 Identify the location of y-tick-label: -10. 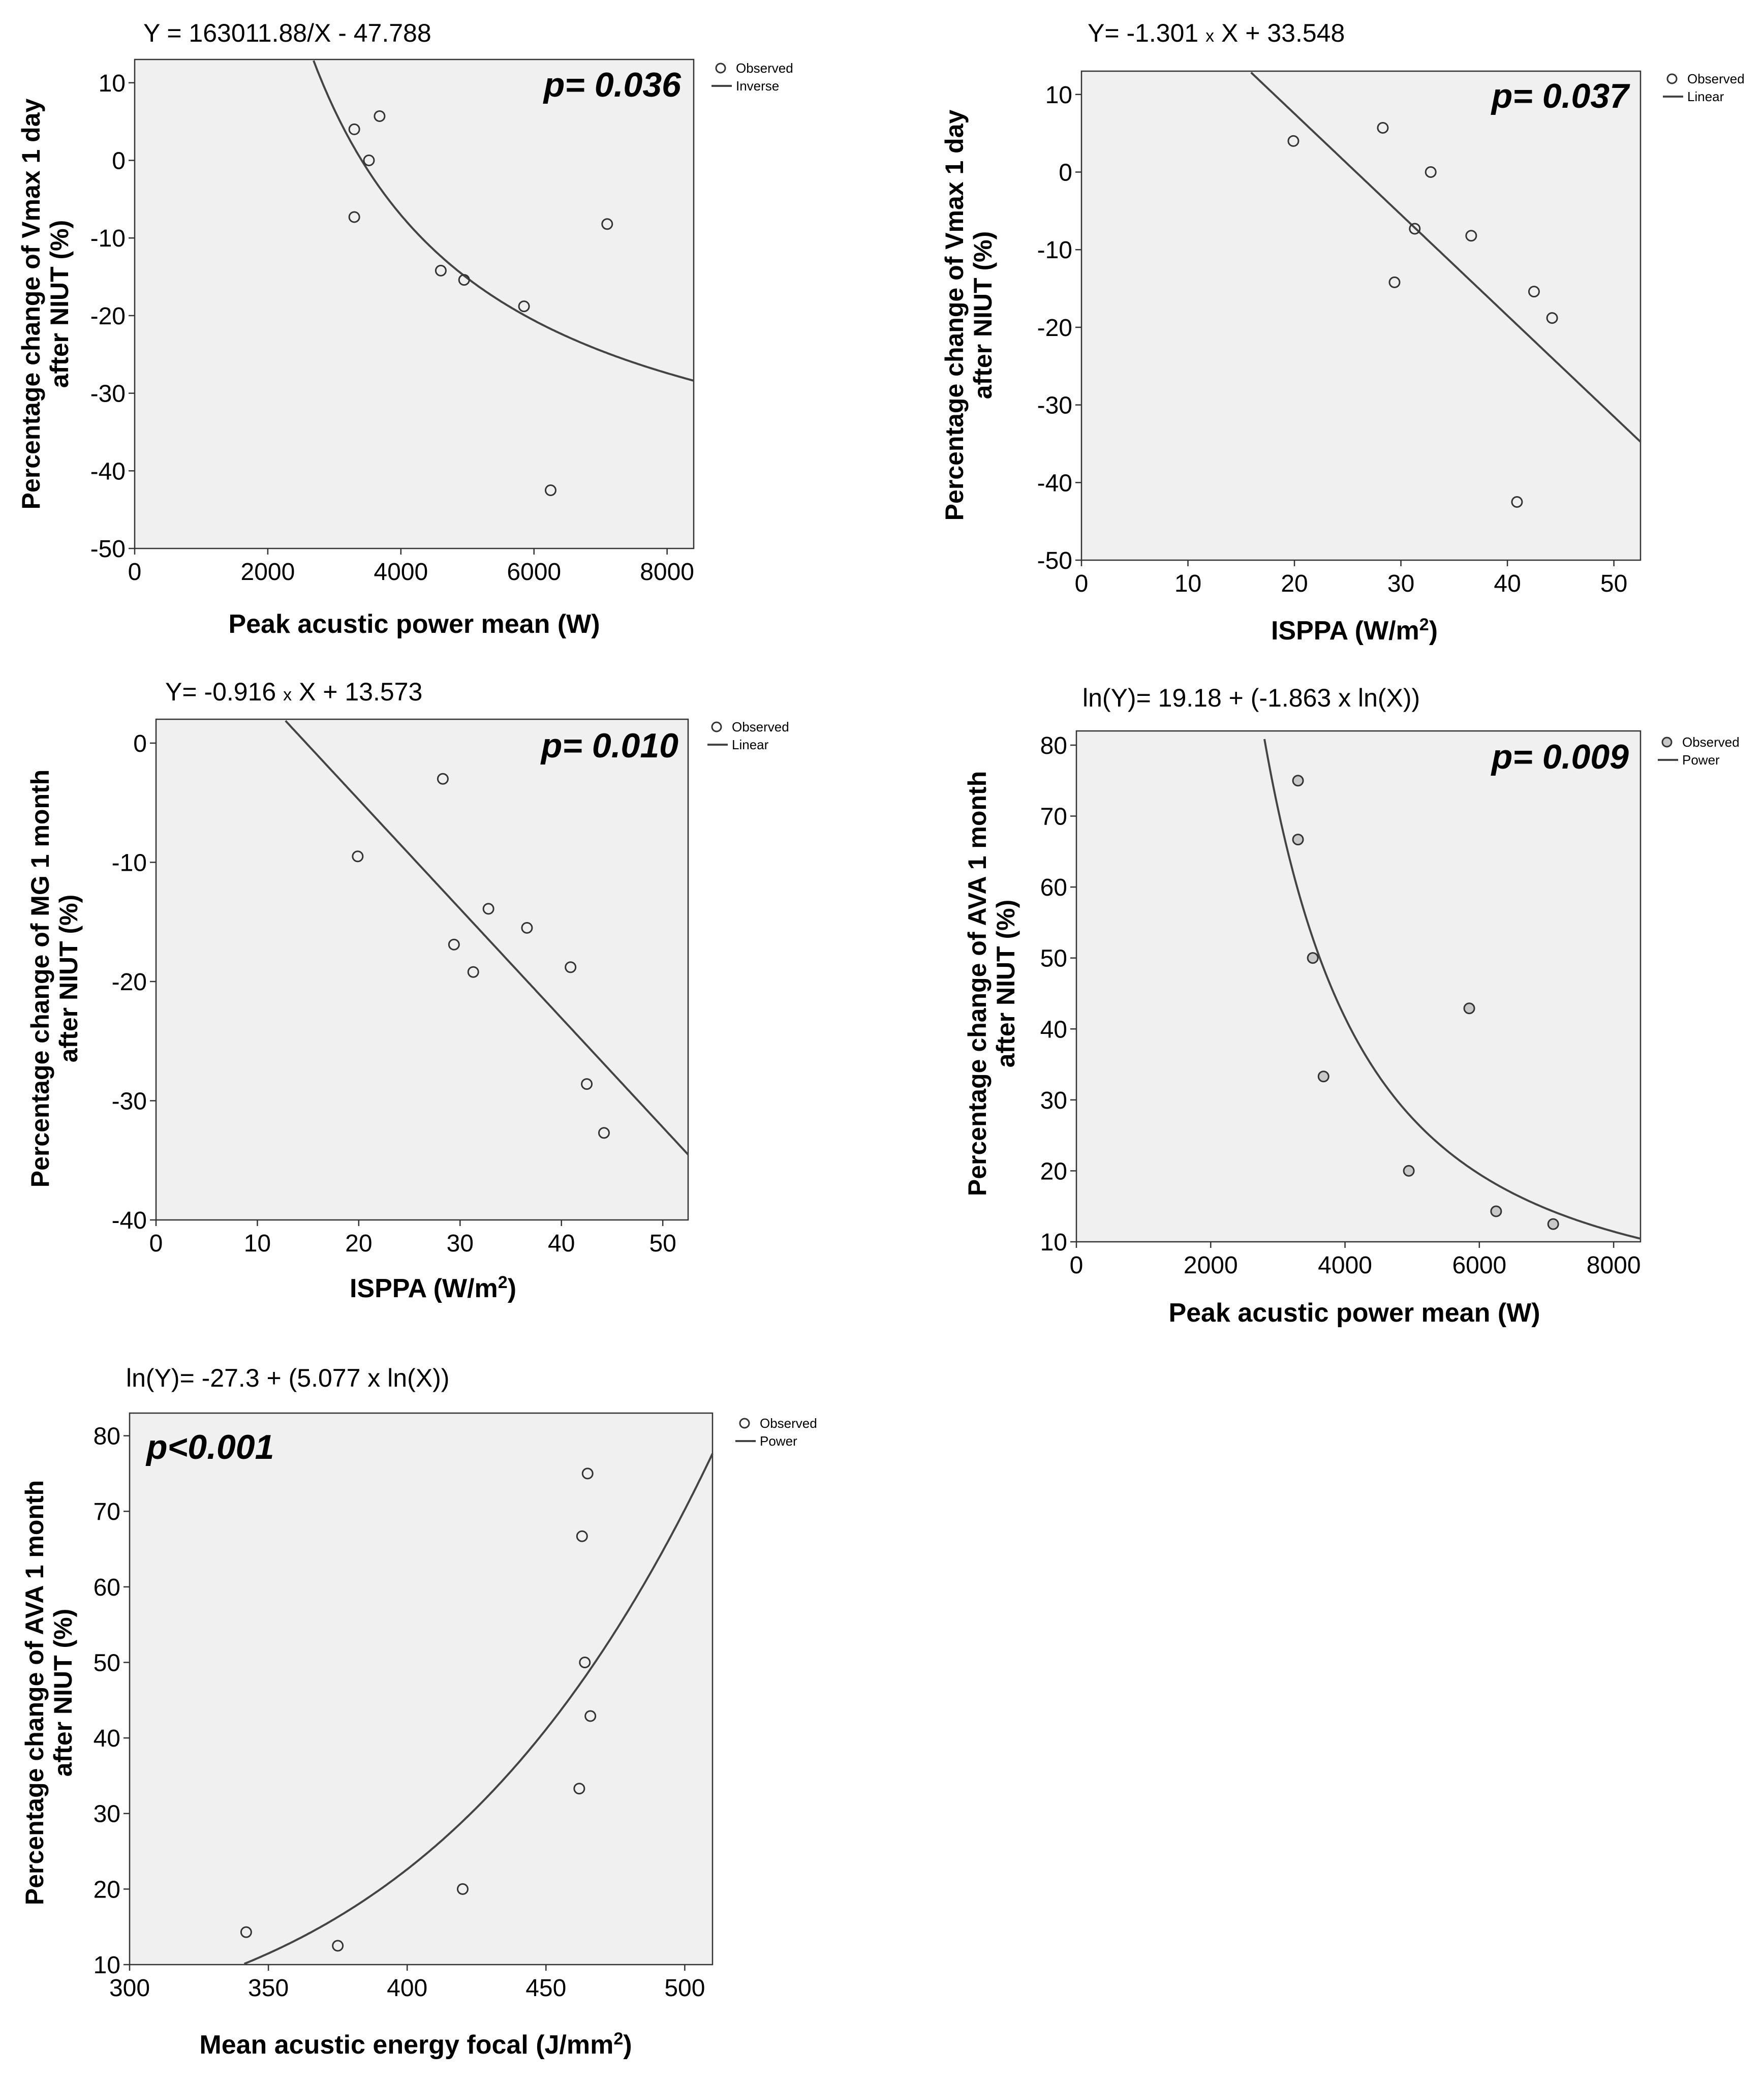
(108, 238).